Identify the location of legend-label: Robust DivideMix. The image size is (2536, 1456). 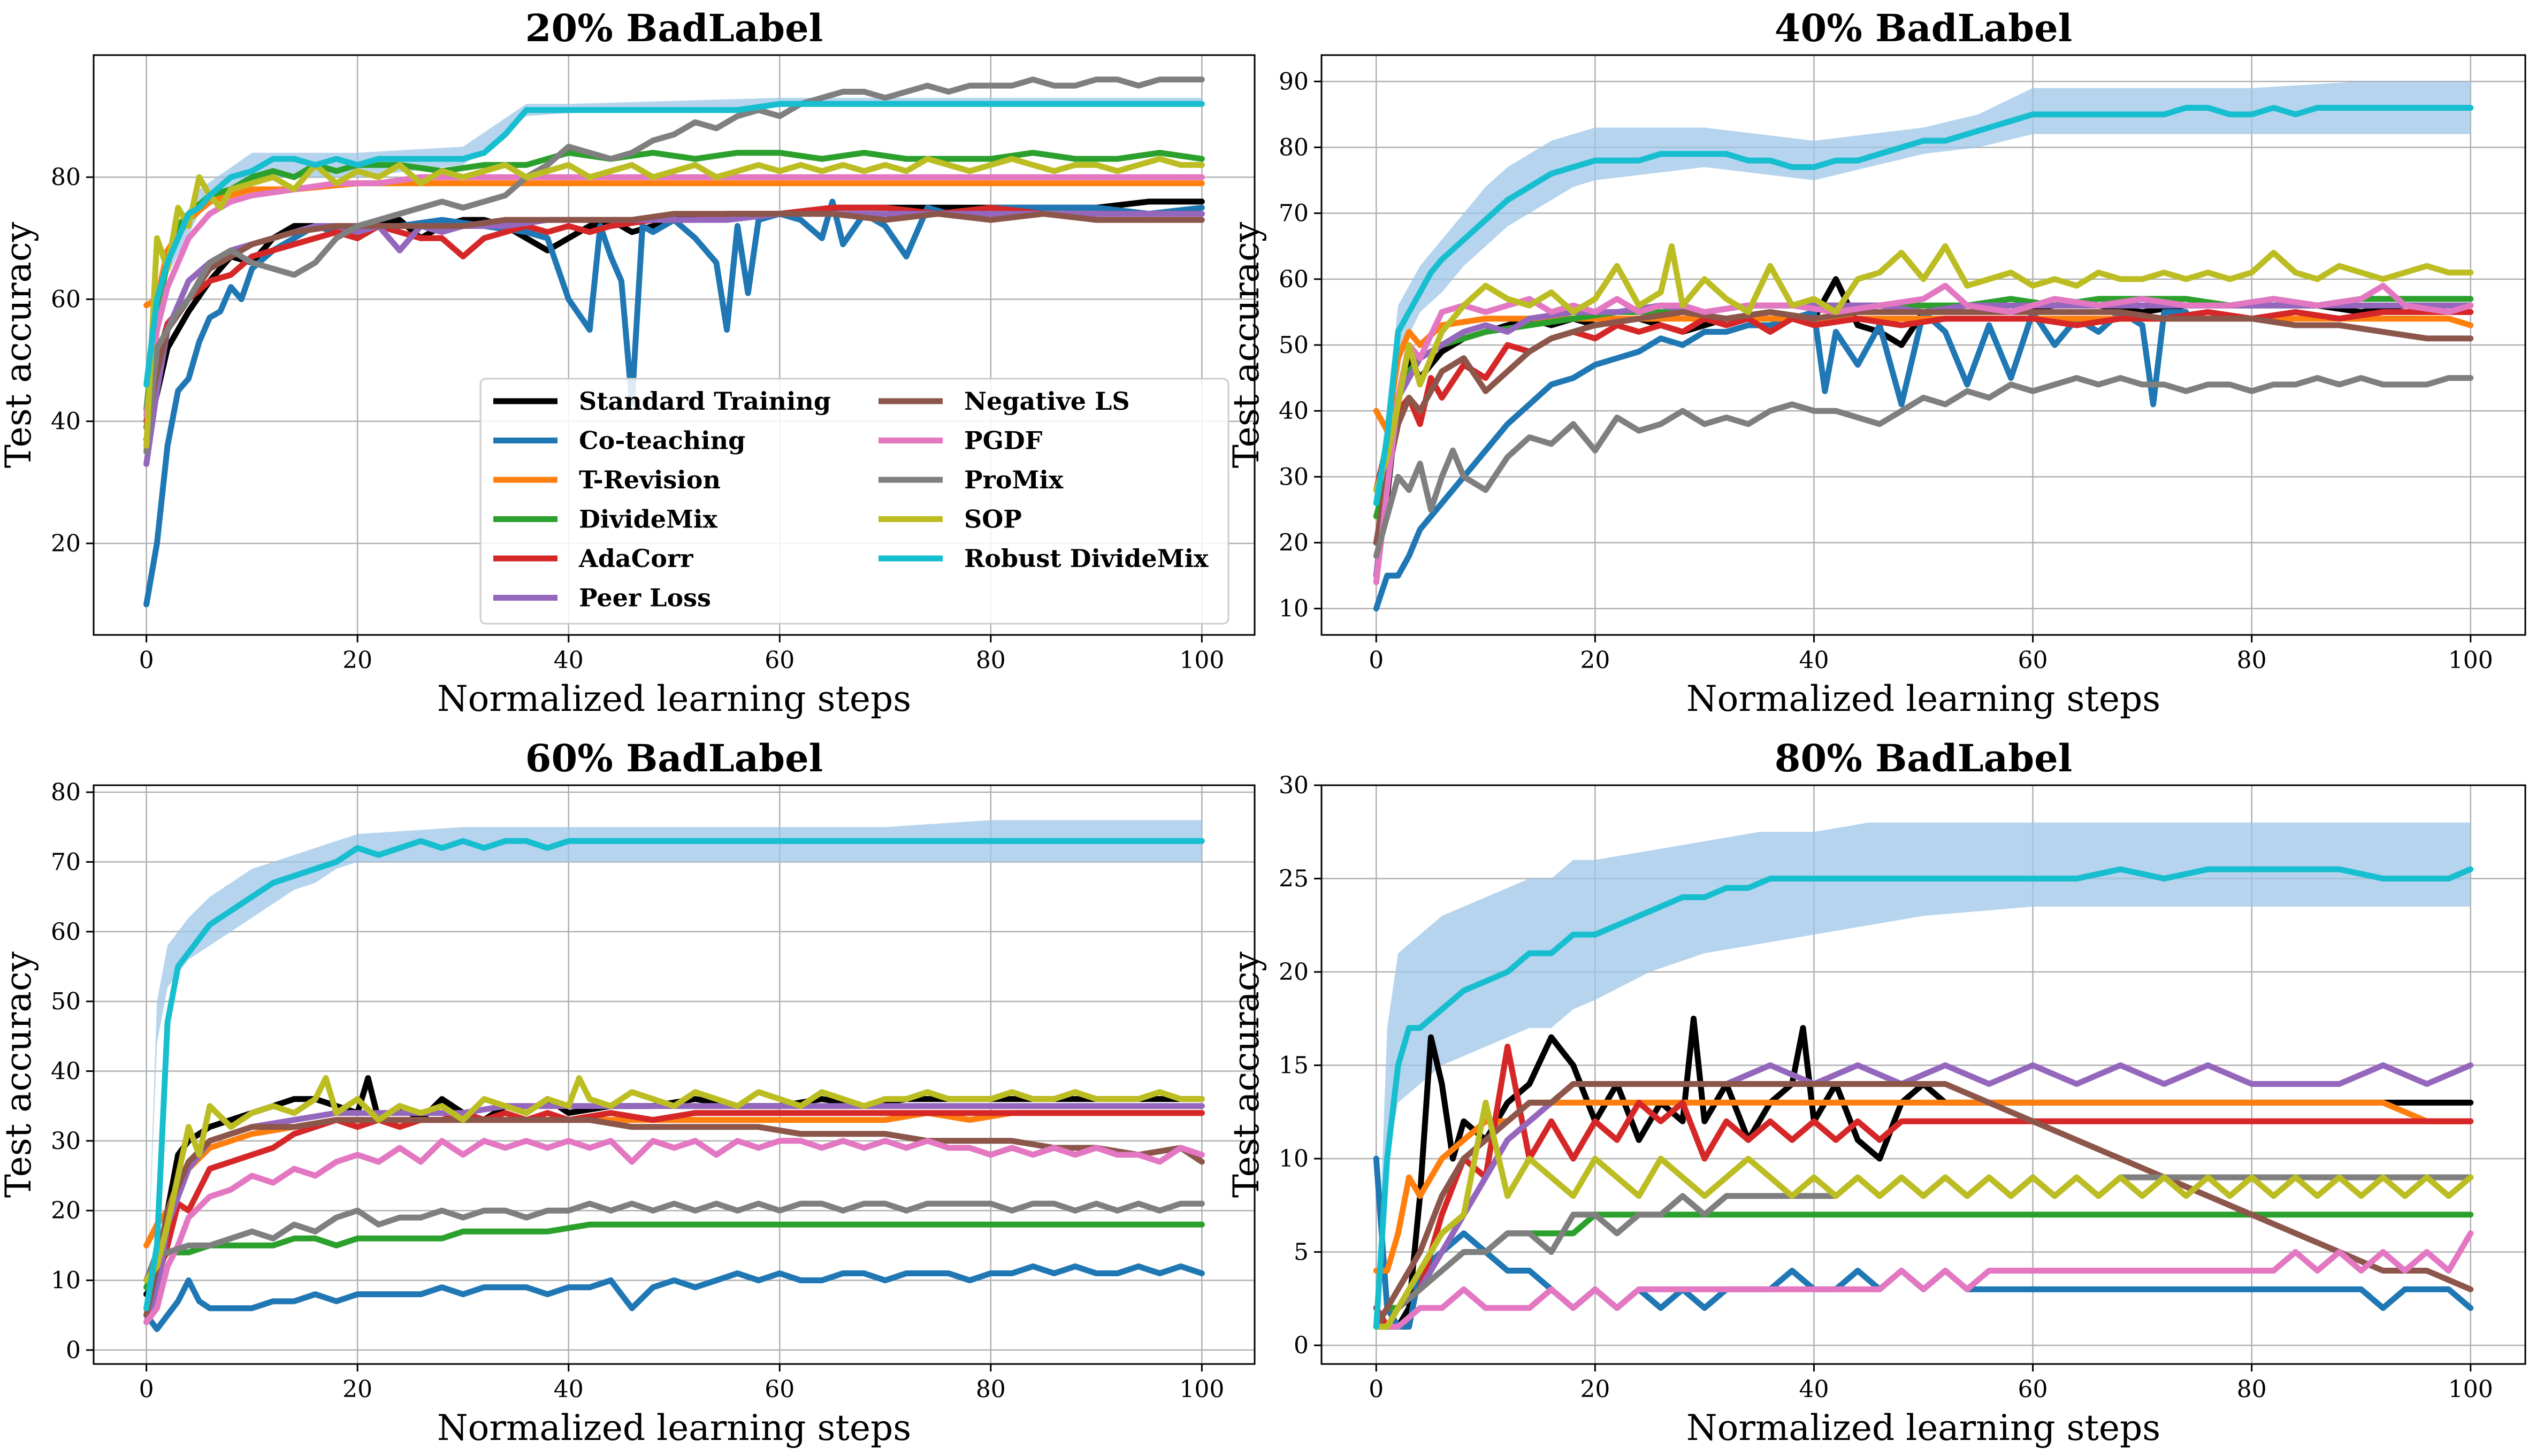
(1086, 559).